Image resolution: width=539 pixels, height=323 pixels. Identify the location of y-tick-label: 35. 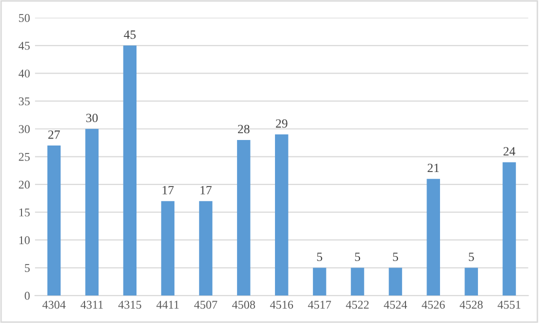
(24, 101).